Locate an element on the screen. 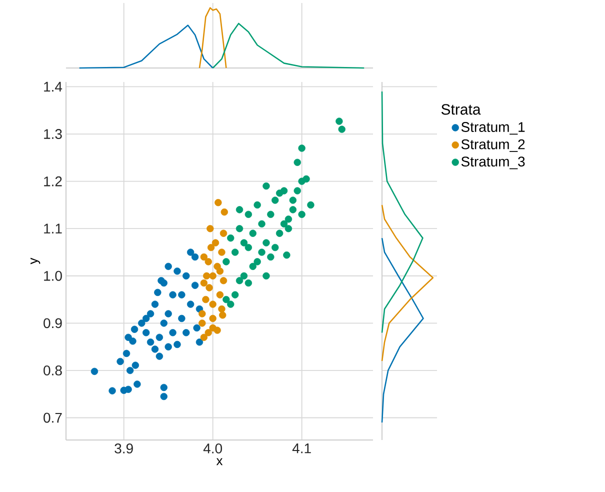 This screenshot has height=492, width=605. y-tick-label: 0.8 is located at coordinates (53, 371).